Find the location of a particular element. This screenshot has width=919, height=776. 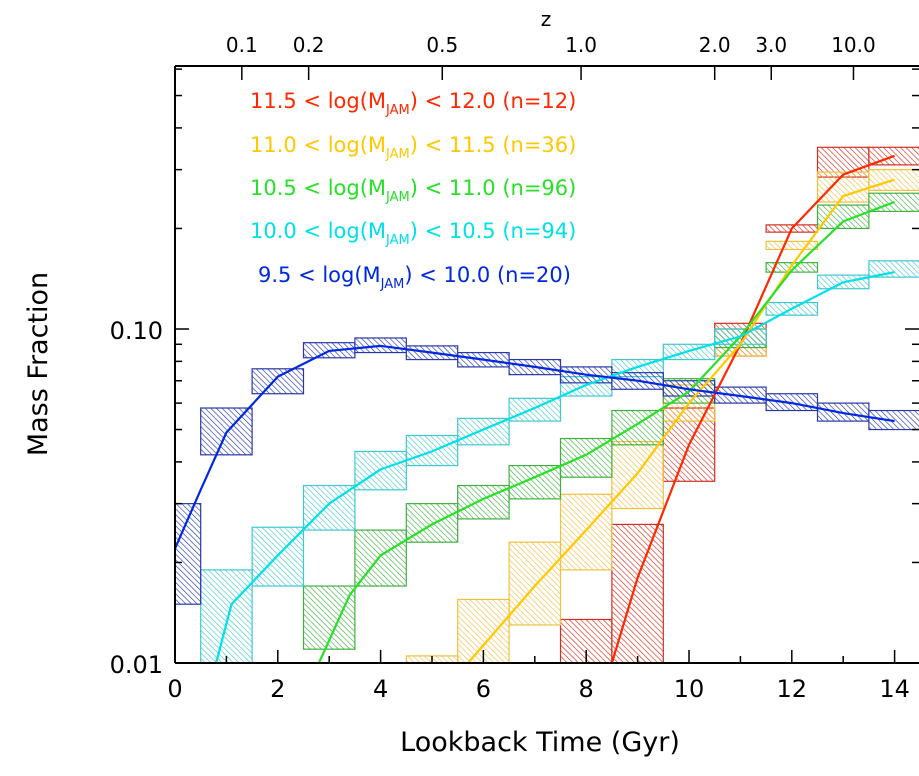

legend-entry: 11.5 < log(MJAM) < 12.0 (n=12) is located at coordinates (413, 103).